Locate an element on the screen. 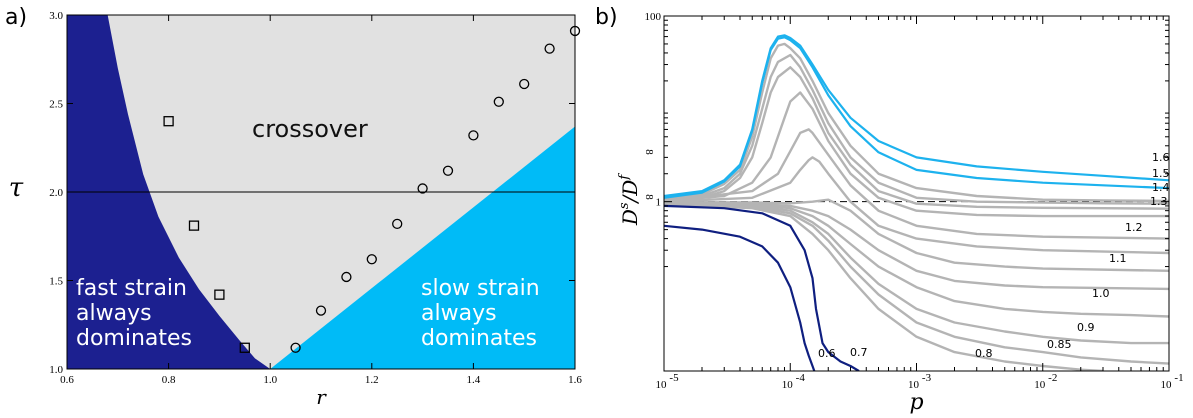  slow-region is located at coordinates (422, 247).